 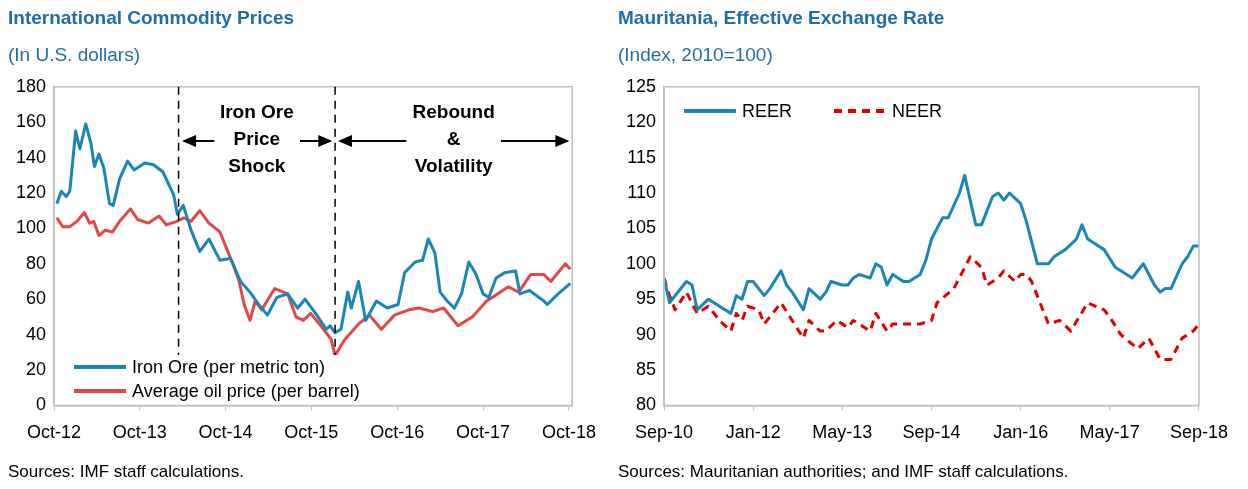 I want to click on y-tick-label: 110, so click(x=642, y=191).